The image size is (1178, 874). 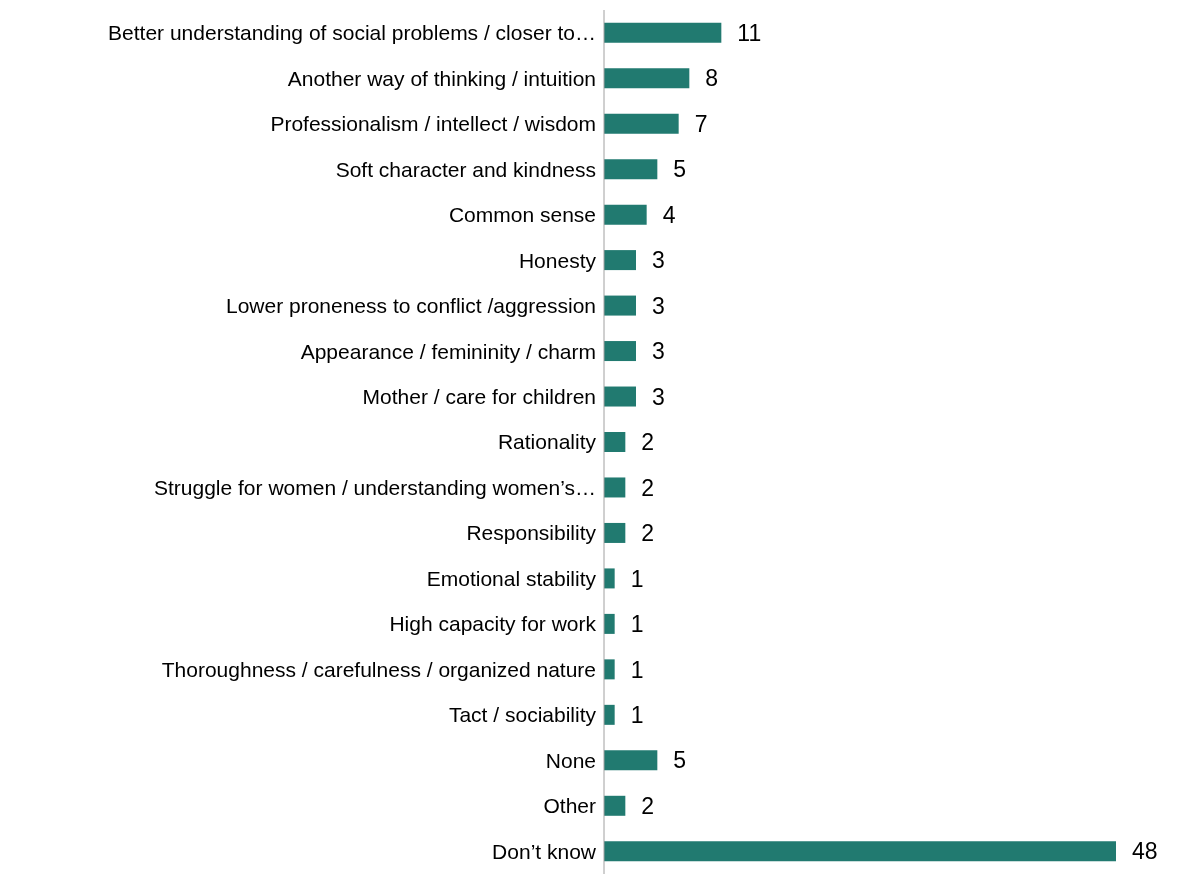 I want to click on y-tick-label: Lower proneness to conflict /aggression, so click(x=410, y=306).